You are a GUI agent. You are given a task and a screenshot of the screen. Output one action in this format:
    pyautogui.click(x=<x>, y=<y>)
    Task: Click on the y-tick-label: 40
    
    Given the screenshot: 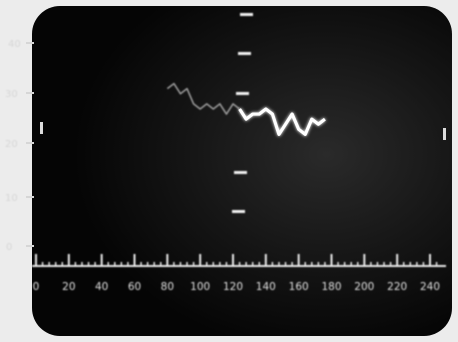 What is the action you would take?
    pyautogui.click(x=14, y=44)
    